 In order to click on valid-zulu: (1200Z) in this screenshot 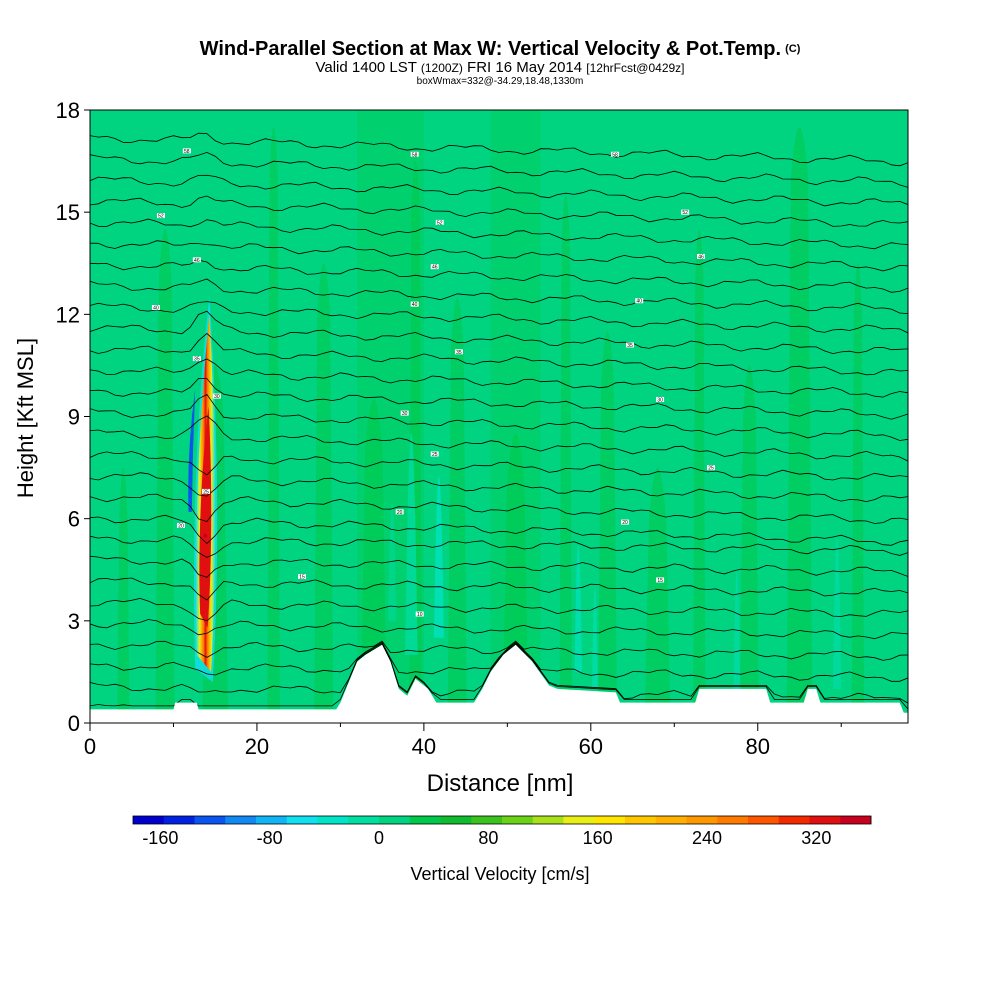, I will do `click(441, 68)`.